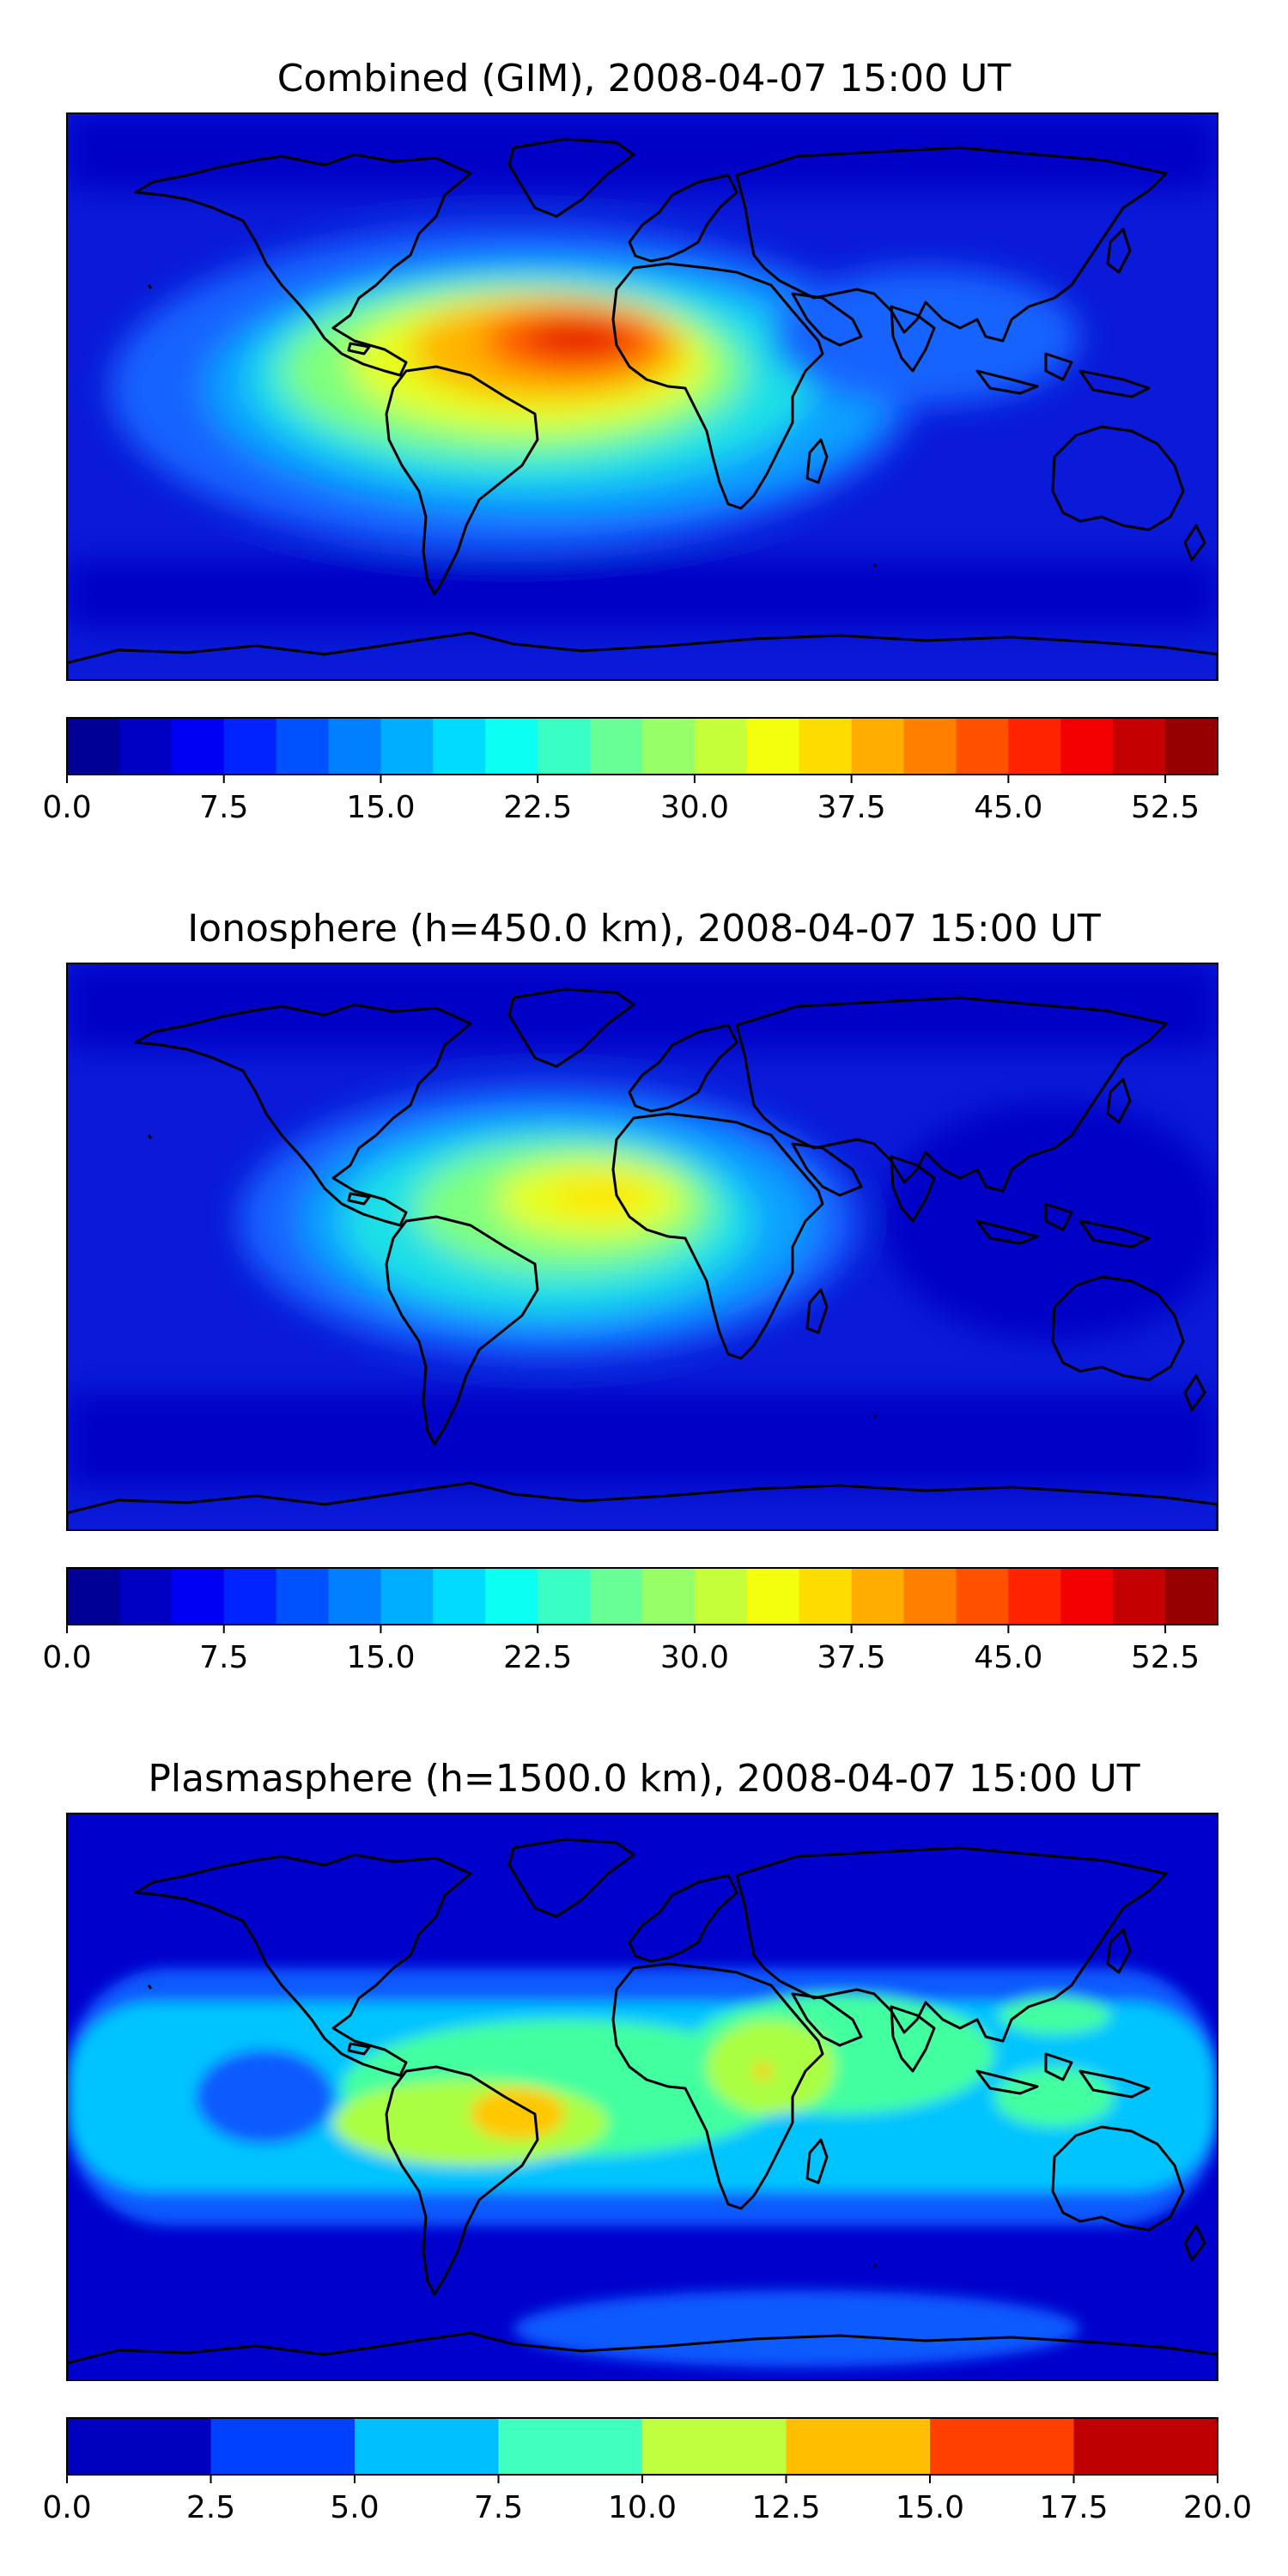  I want to click on colorbar-combined: 0.0 7.5 15.0 22.5 30.0 37.5 45.0 52.5, so click(630, 771).